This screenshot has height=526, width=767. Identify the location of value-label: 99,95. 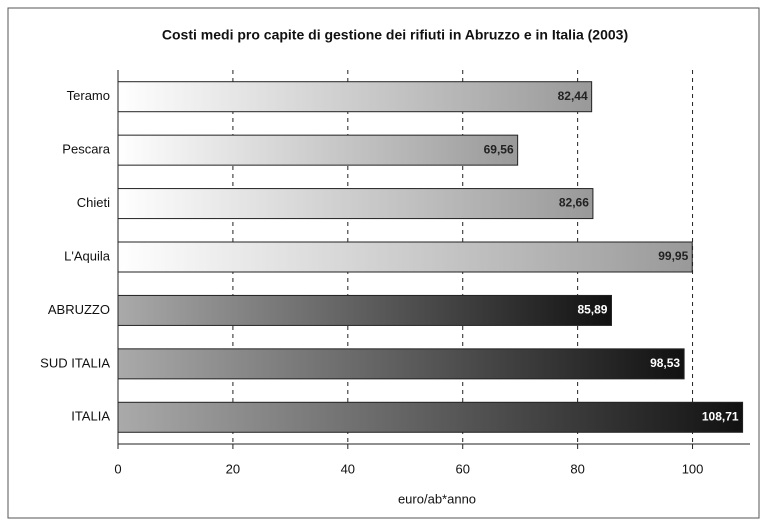
(673, 256).